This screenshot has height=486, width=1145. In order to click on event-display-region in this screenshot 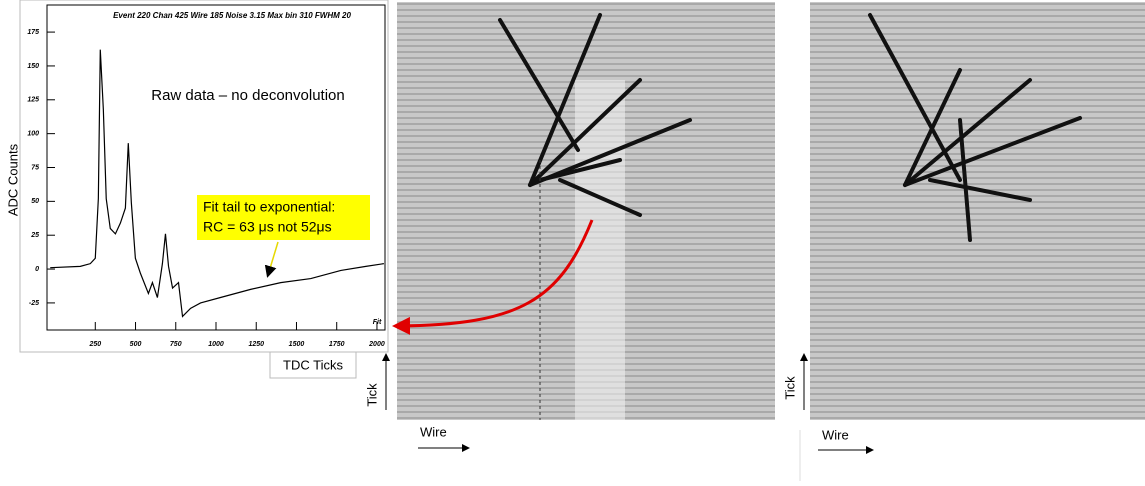, I will do `click(600, 250)`.